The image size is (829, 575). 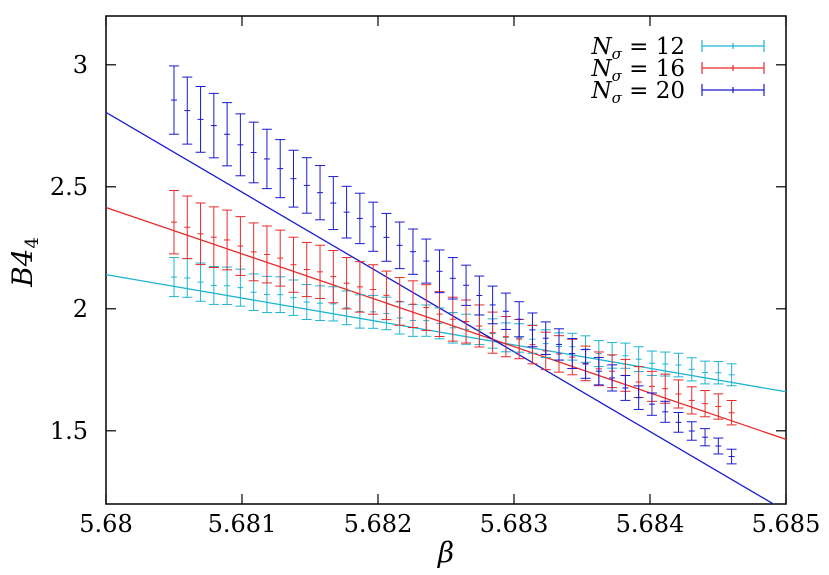 What do you see at coordinates (80, 65) in the screenshot?
I see `y-tick-label: 3` at bounding box center [80, 65].